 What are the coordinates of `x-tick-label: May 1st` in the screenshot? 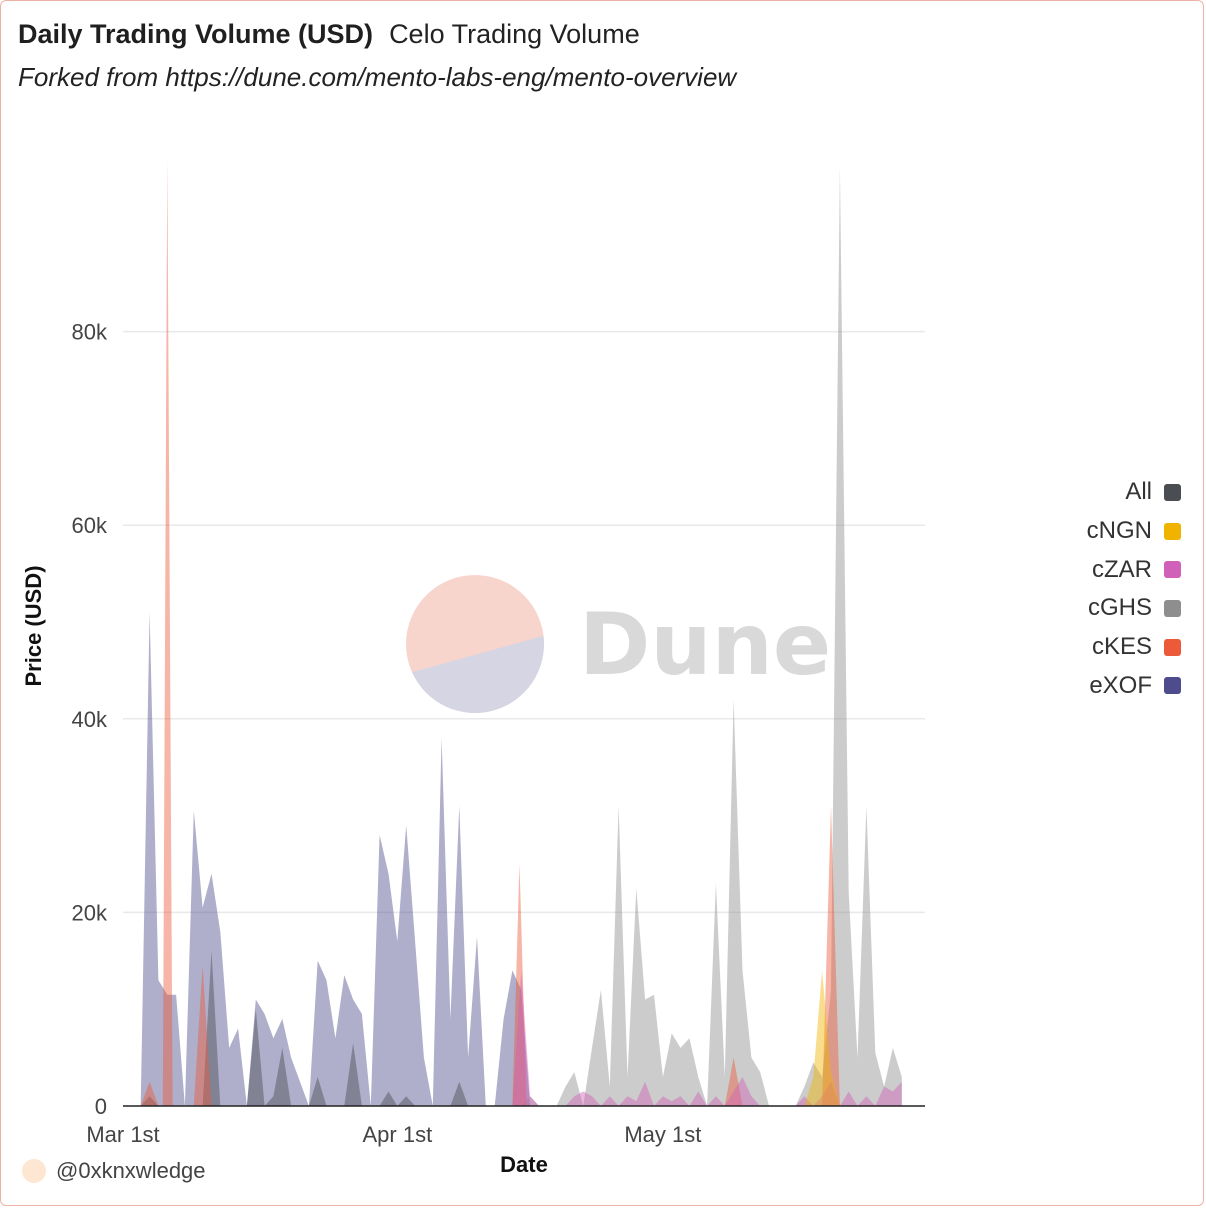 It's located at (662, 1134).